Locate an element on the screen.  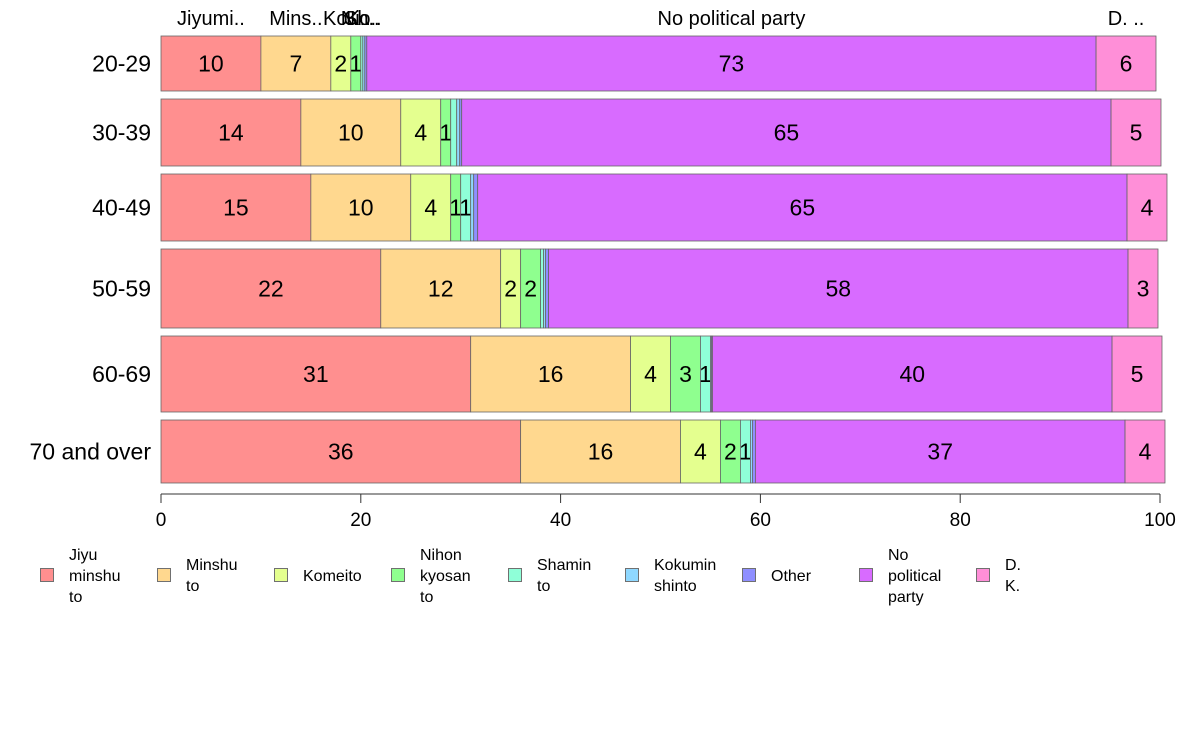
bar-40-49-other is located at coordinates (476, 207).